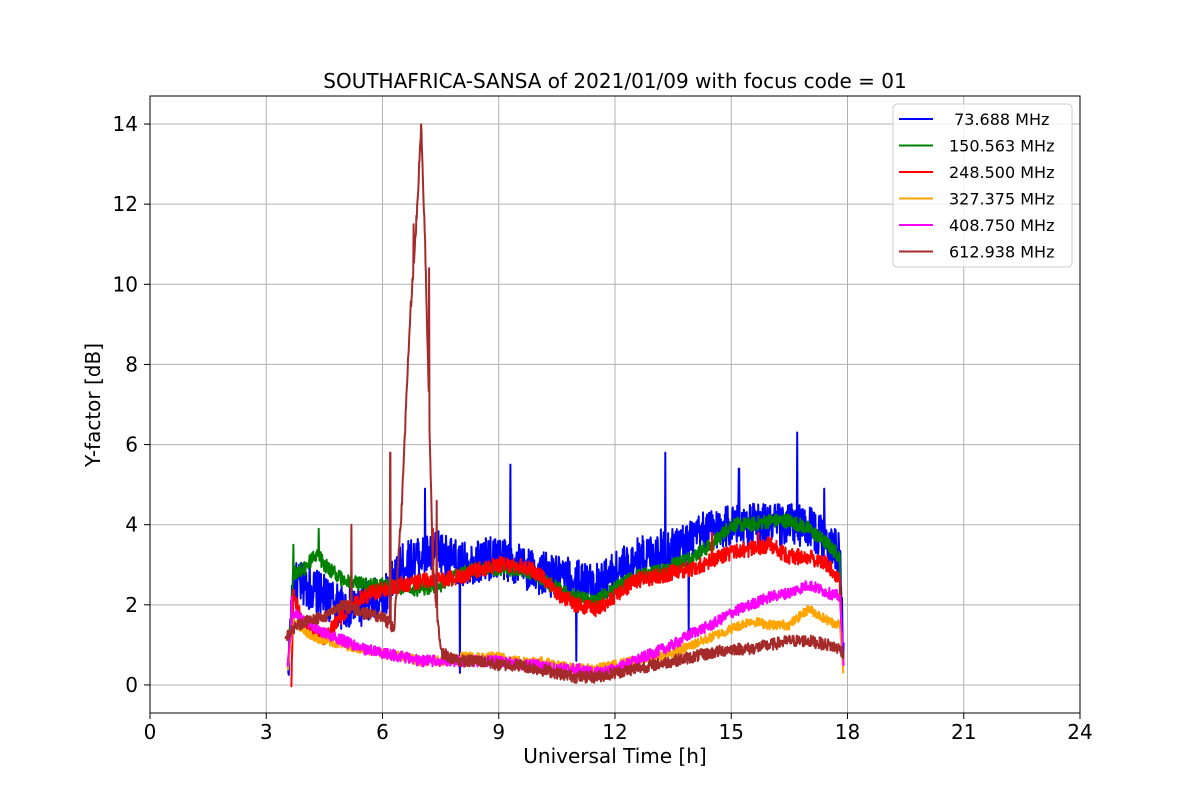 The width and height of the screenshot is (1200, 800). Describe the element at coordinates (125, 124) in the screenshot. I see `y-tick-label: 14` at that location.